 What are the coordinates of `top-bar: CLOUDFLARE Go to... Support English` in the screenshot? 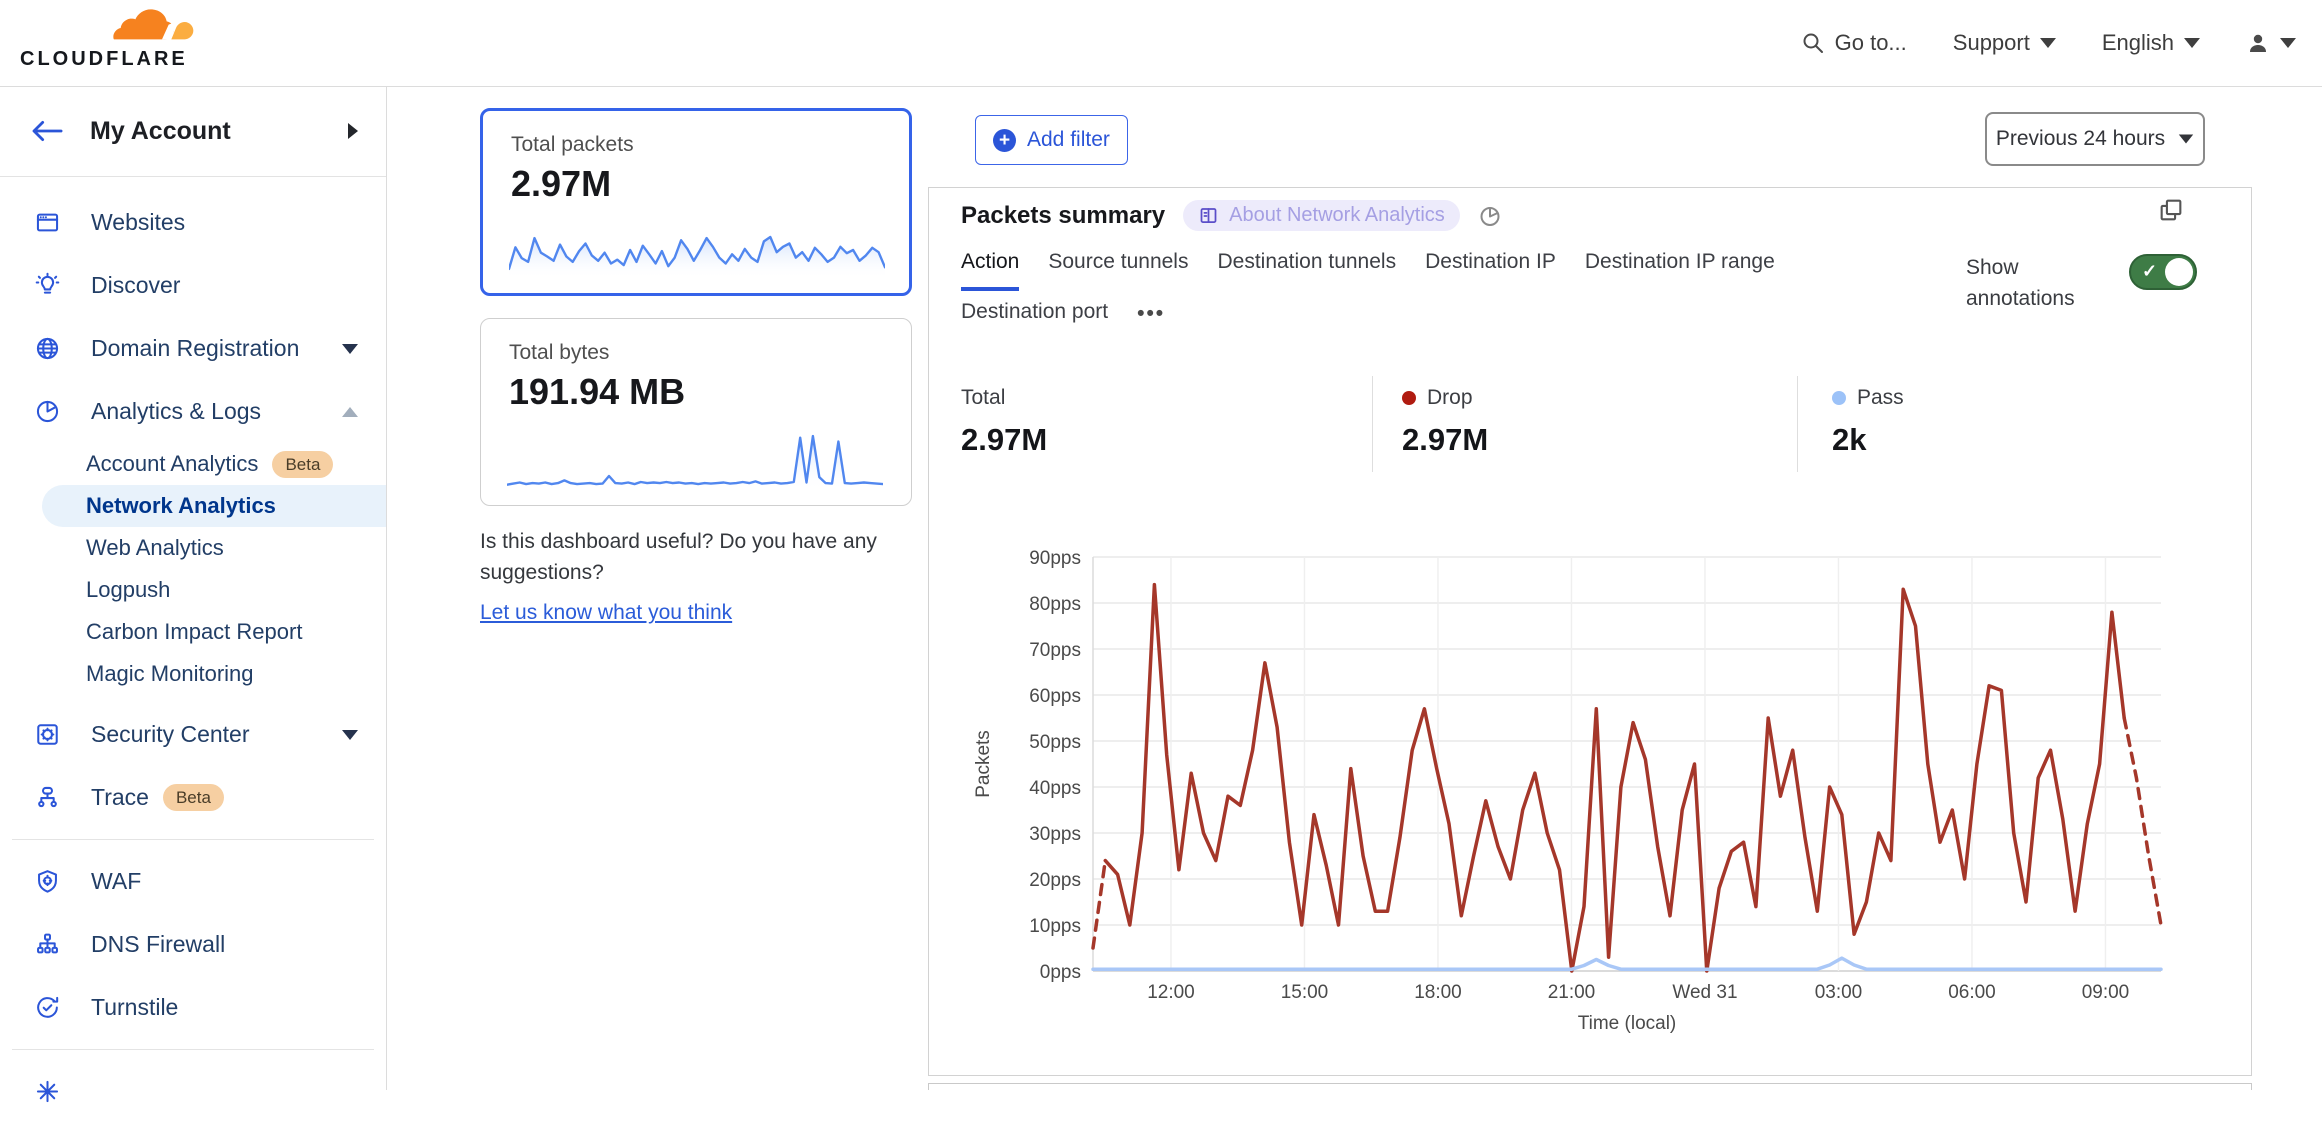 It's located at (1161, 43).